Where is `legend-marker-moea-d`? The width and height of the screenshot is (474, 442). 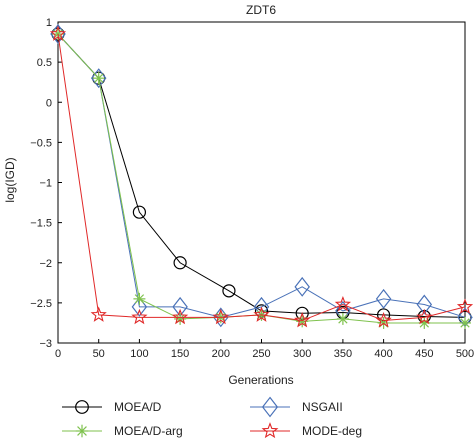 legend-marker-moea-d is located at coordinates (82, 407).